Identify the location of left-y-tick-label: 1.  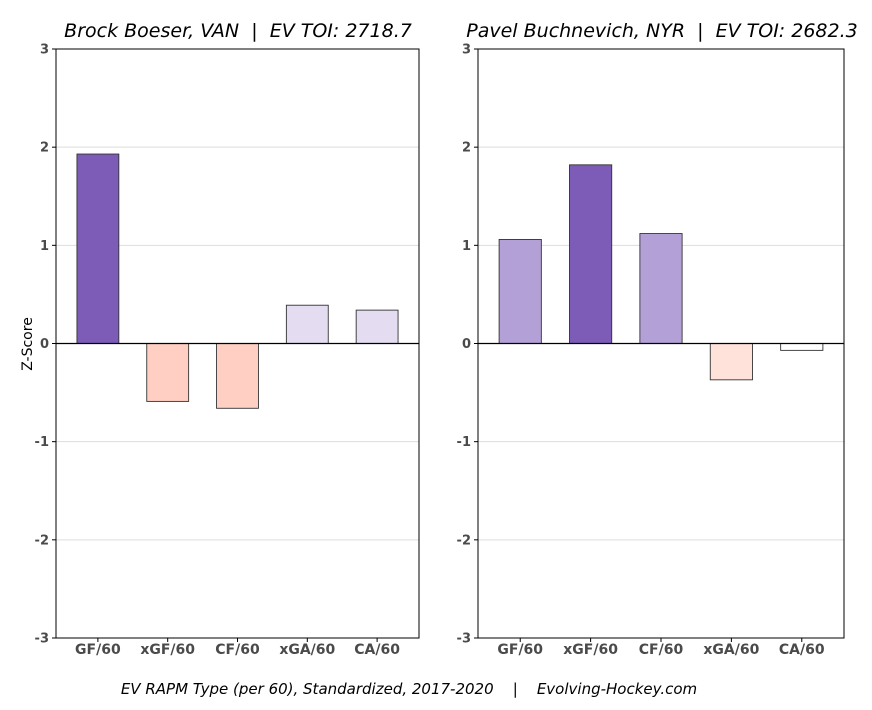
(44, 246).